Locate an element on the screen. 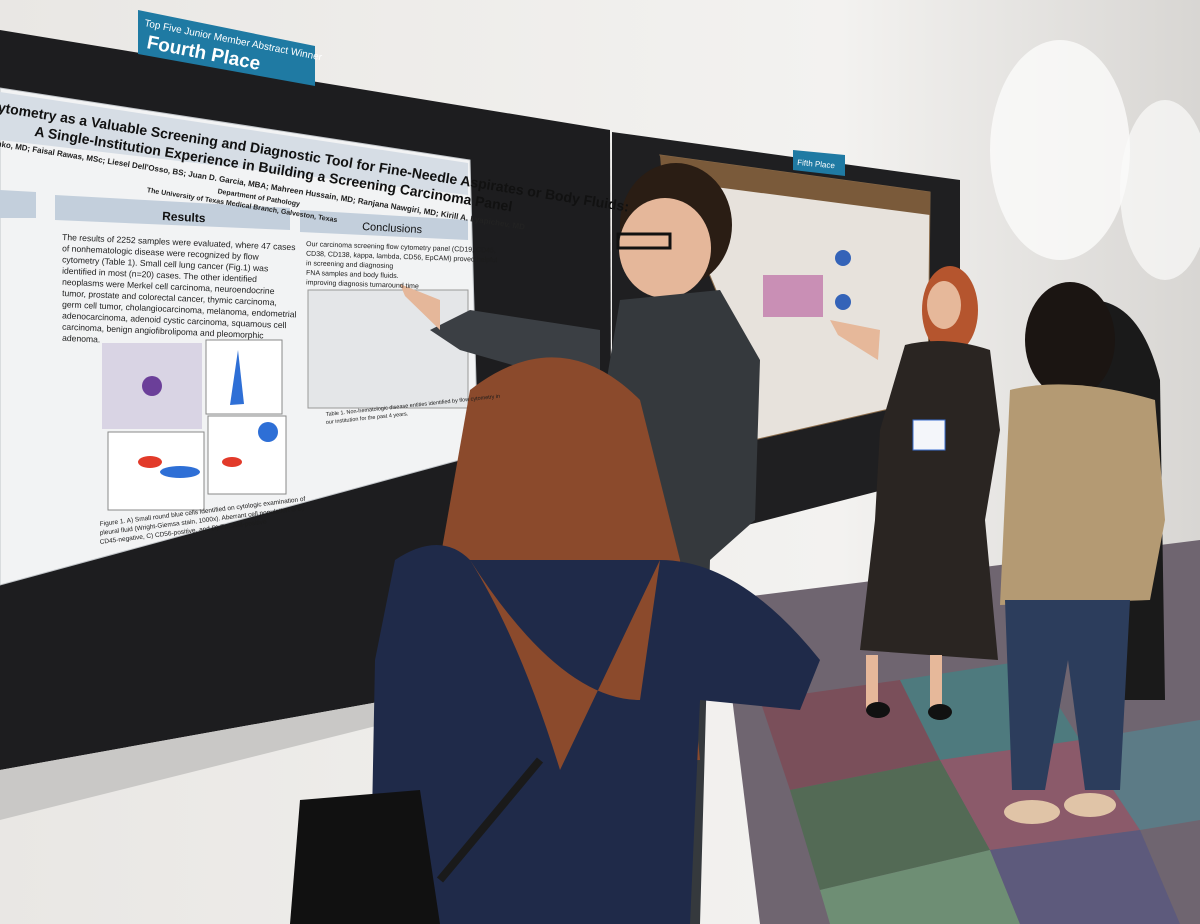  results-heading: Results is located at coordinates (184, 217).